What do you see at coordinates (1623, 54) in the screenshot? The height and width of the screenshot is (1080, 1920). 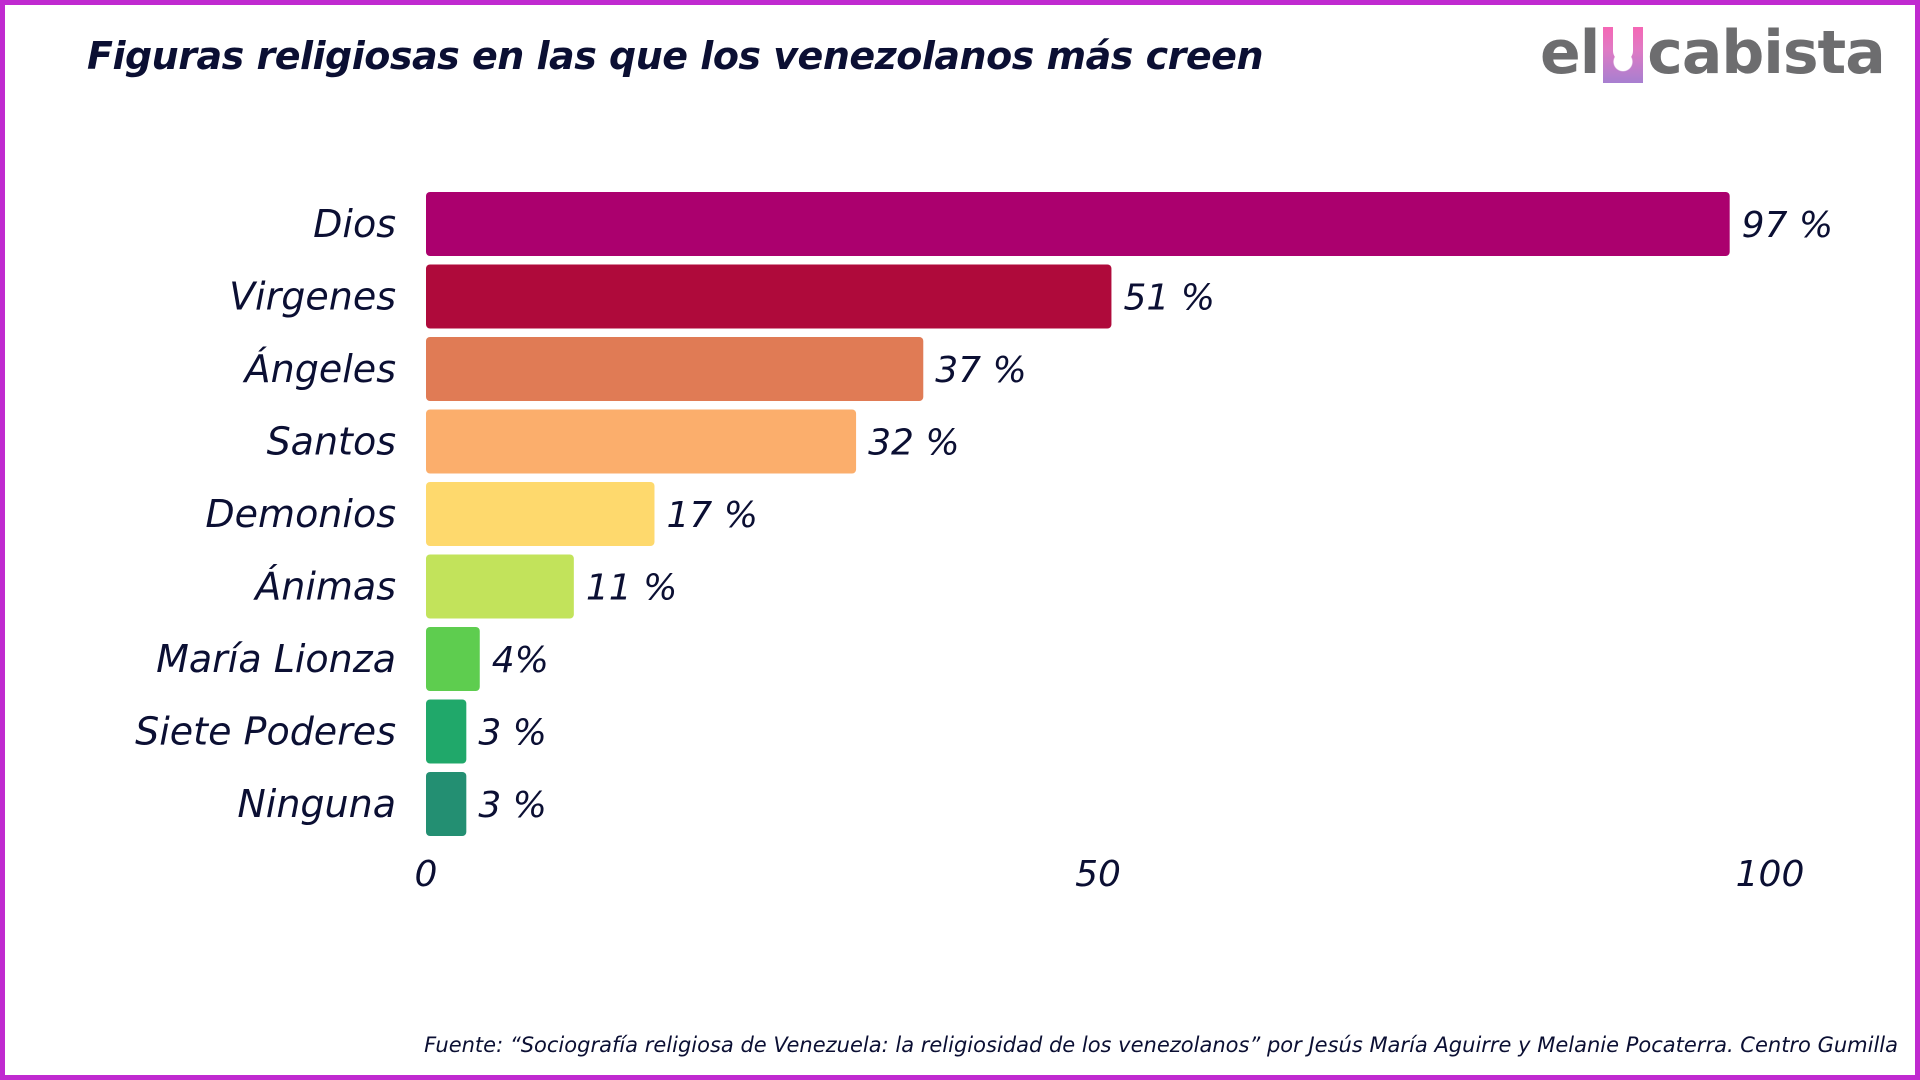 I see `logo-u-icon` at bounding box center [1623, 54].